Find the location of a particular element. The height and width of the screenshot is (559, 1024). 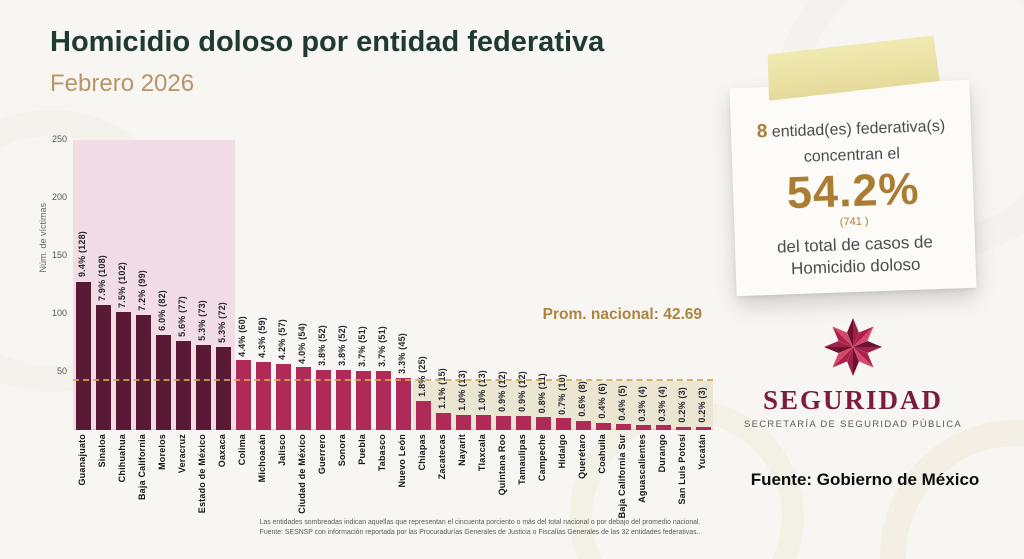

page-title: Homicidio doloso por entidad federativa is located at coordinates (327, 42).